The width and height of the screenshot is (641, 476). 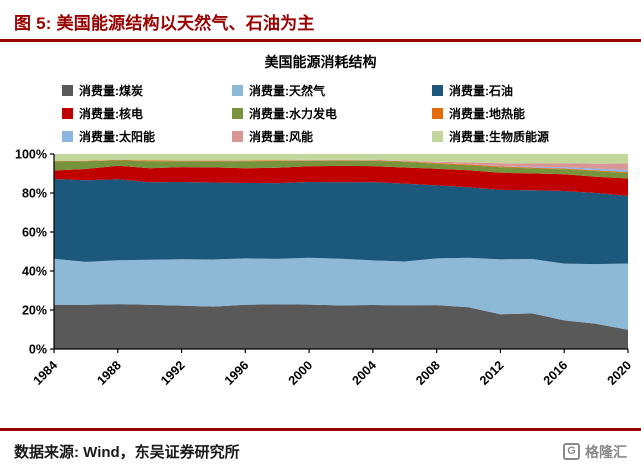 What do you see at coordinates (287, 91) in the screenshot?
I see `legend-label: 消费量:天然气` at bounding box center [287, 91].